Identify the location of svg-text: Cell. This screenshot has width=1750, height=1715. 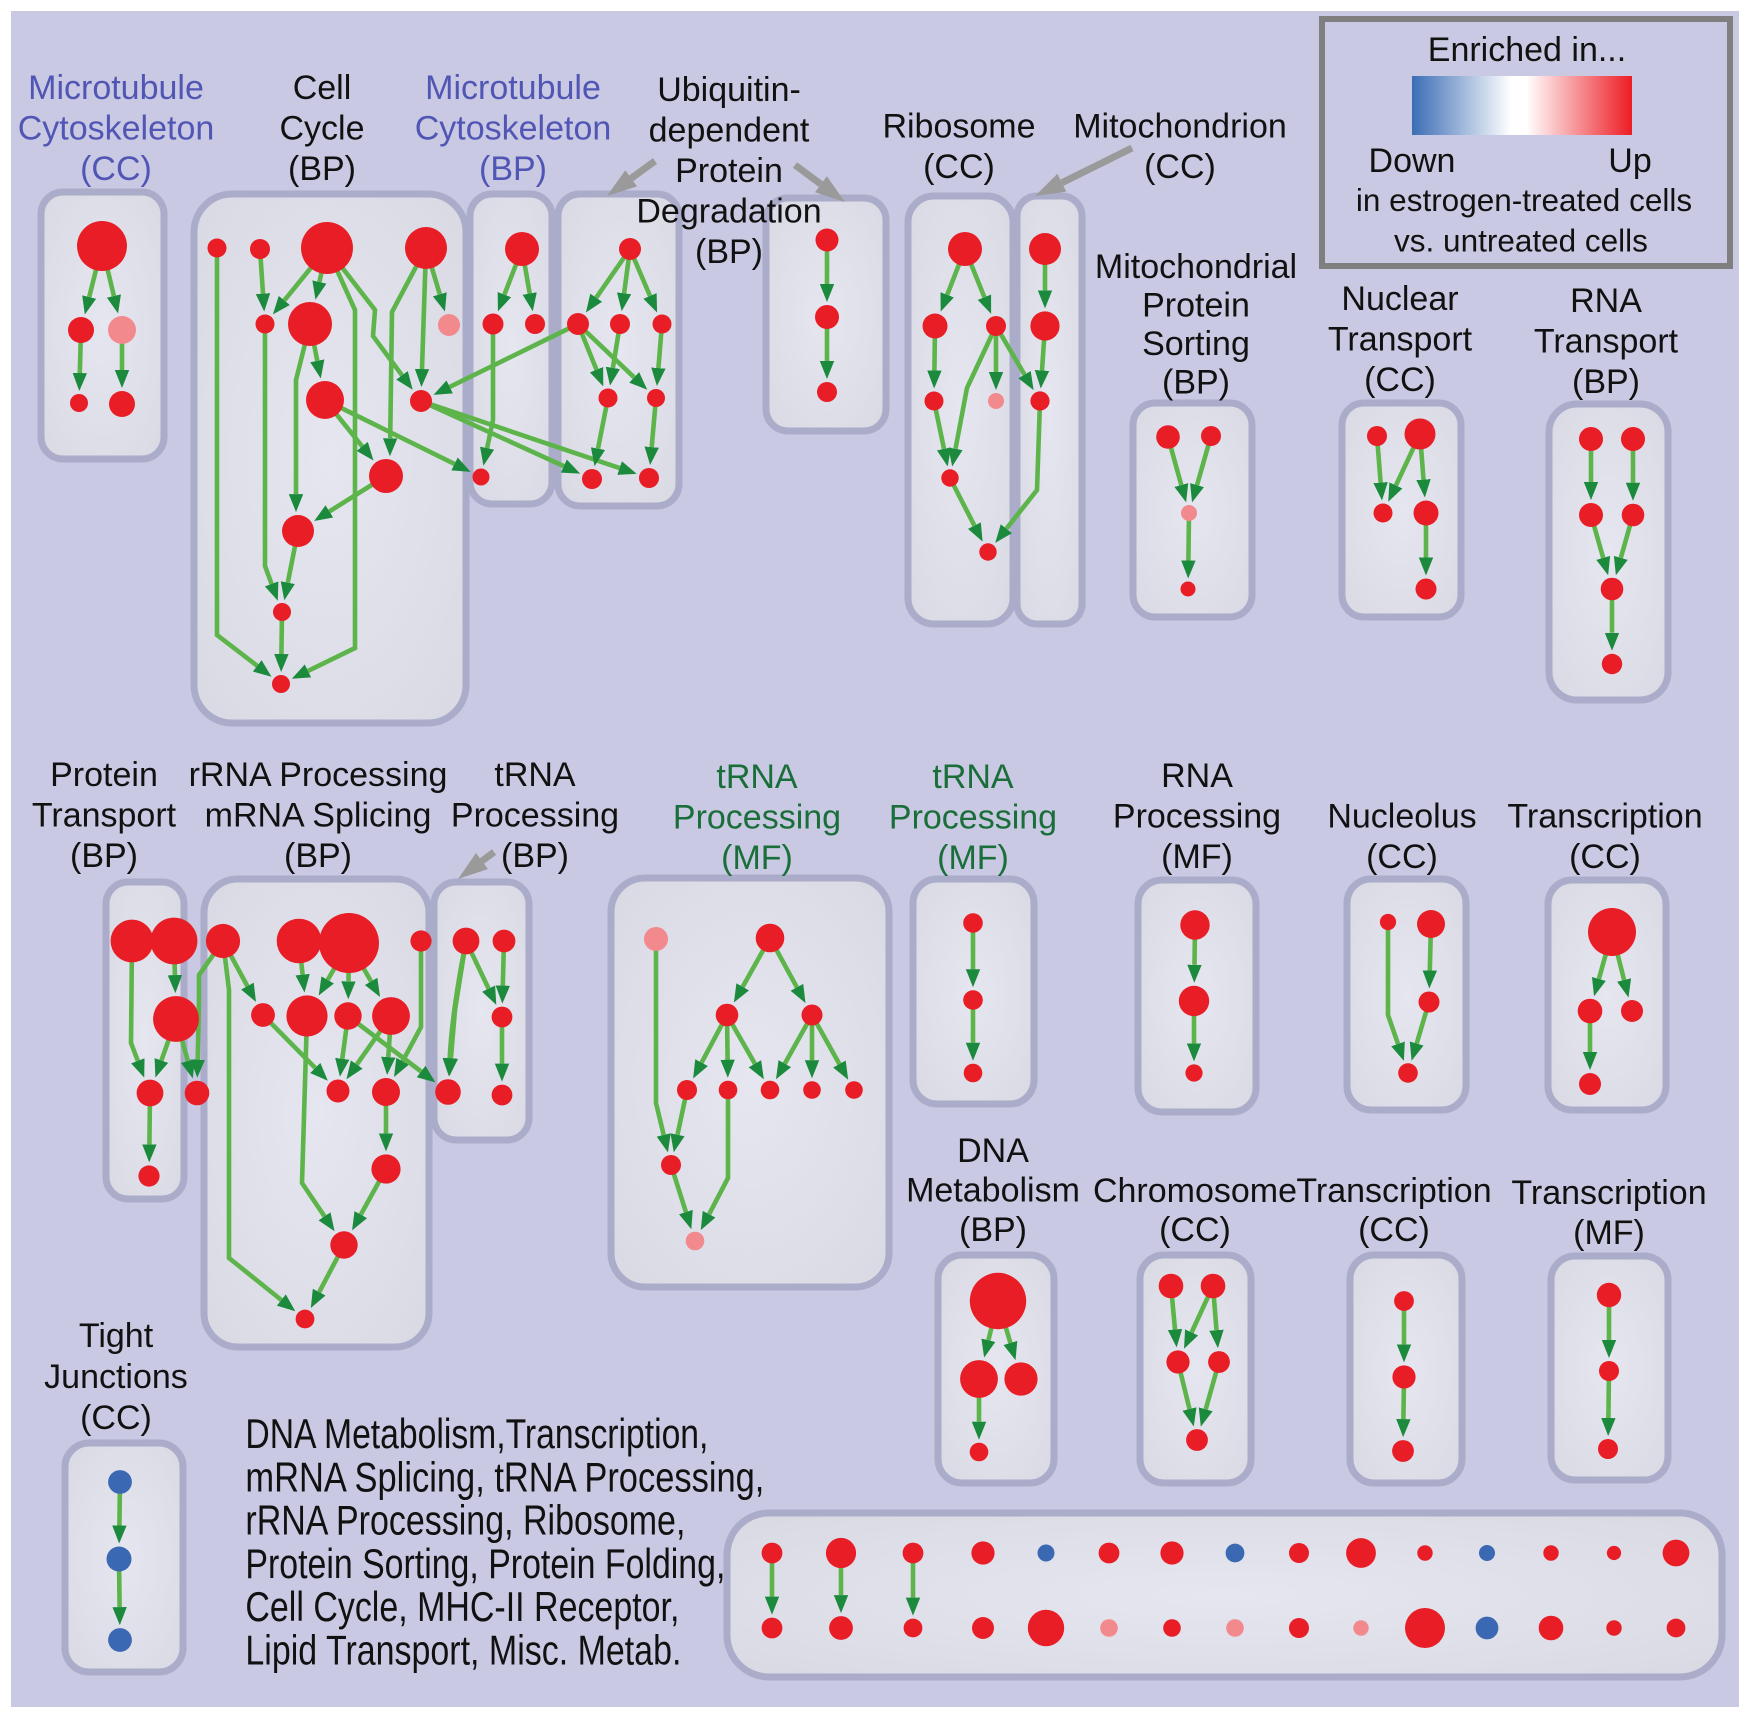
(322, 88).